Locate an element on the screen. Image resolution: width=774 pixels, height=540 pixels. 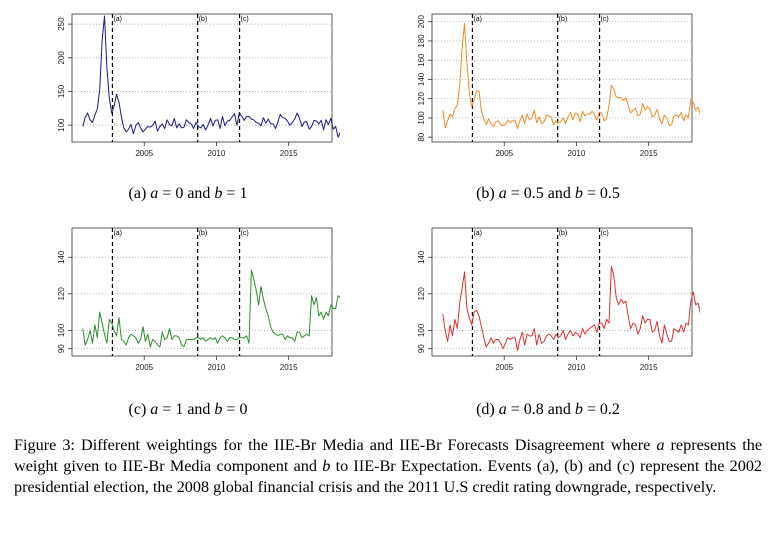
y-tick-label: 80 is located at coordinates (421, 136).